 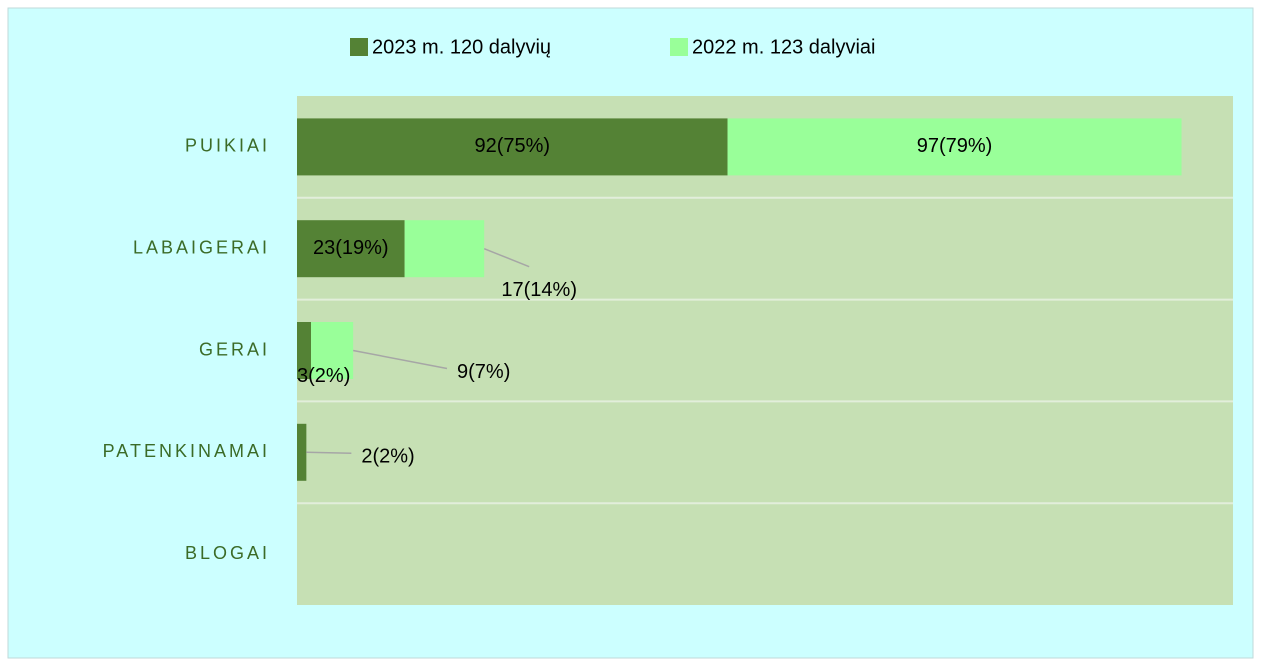 I want to click on data-label: 3(2%), so click(x=323, y=376).